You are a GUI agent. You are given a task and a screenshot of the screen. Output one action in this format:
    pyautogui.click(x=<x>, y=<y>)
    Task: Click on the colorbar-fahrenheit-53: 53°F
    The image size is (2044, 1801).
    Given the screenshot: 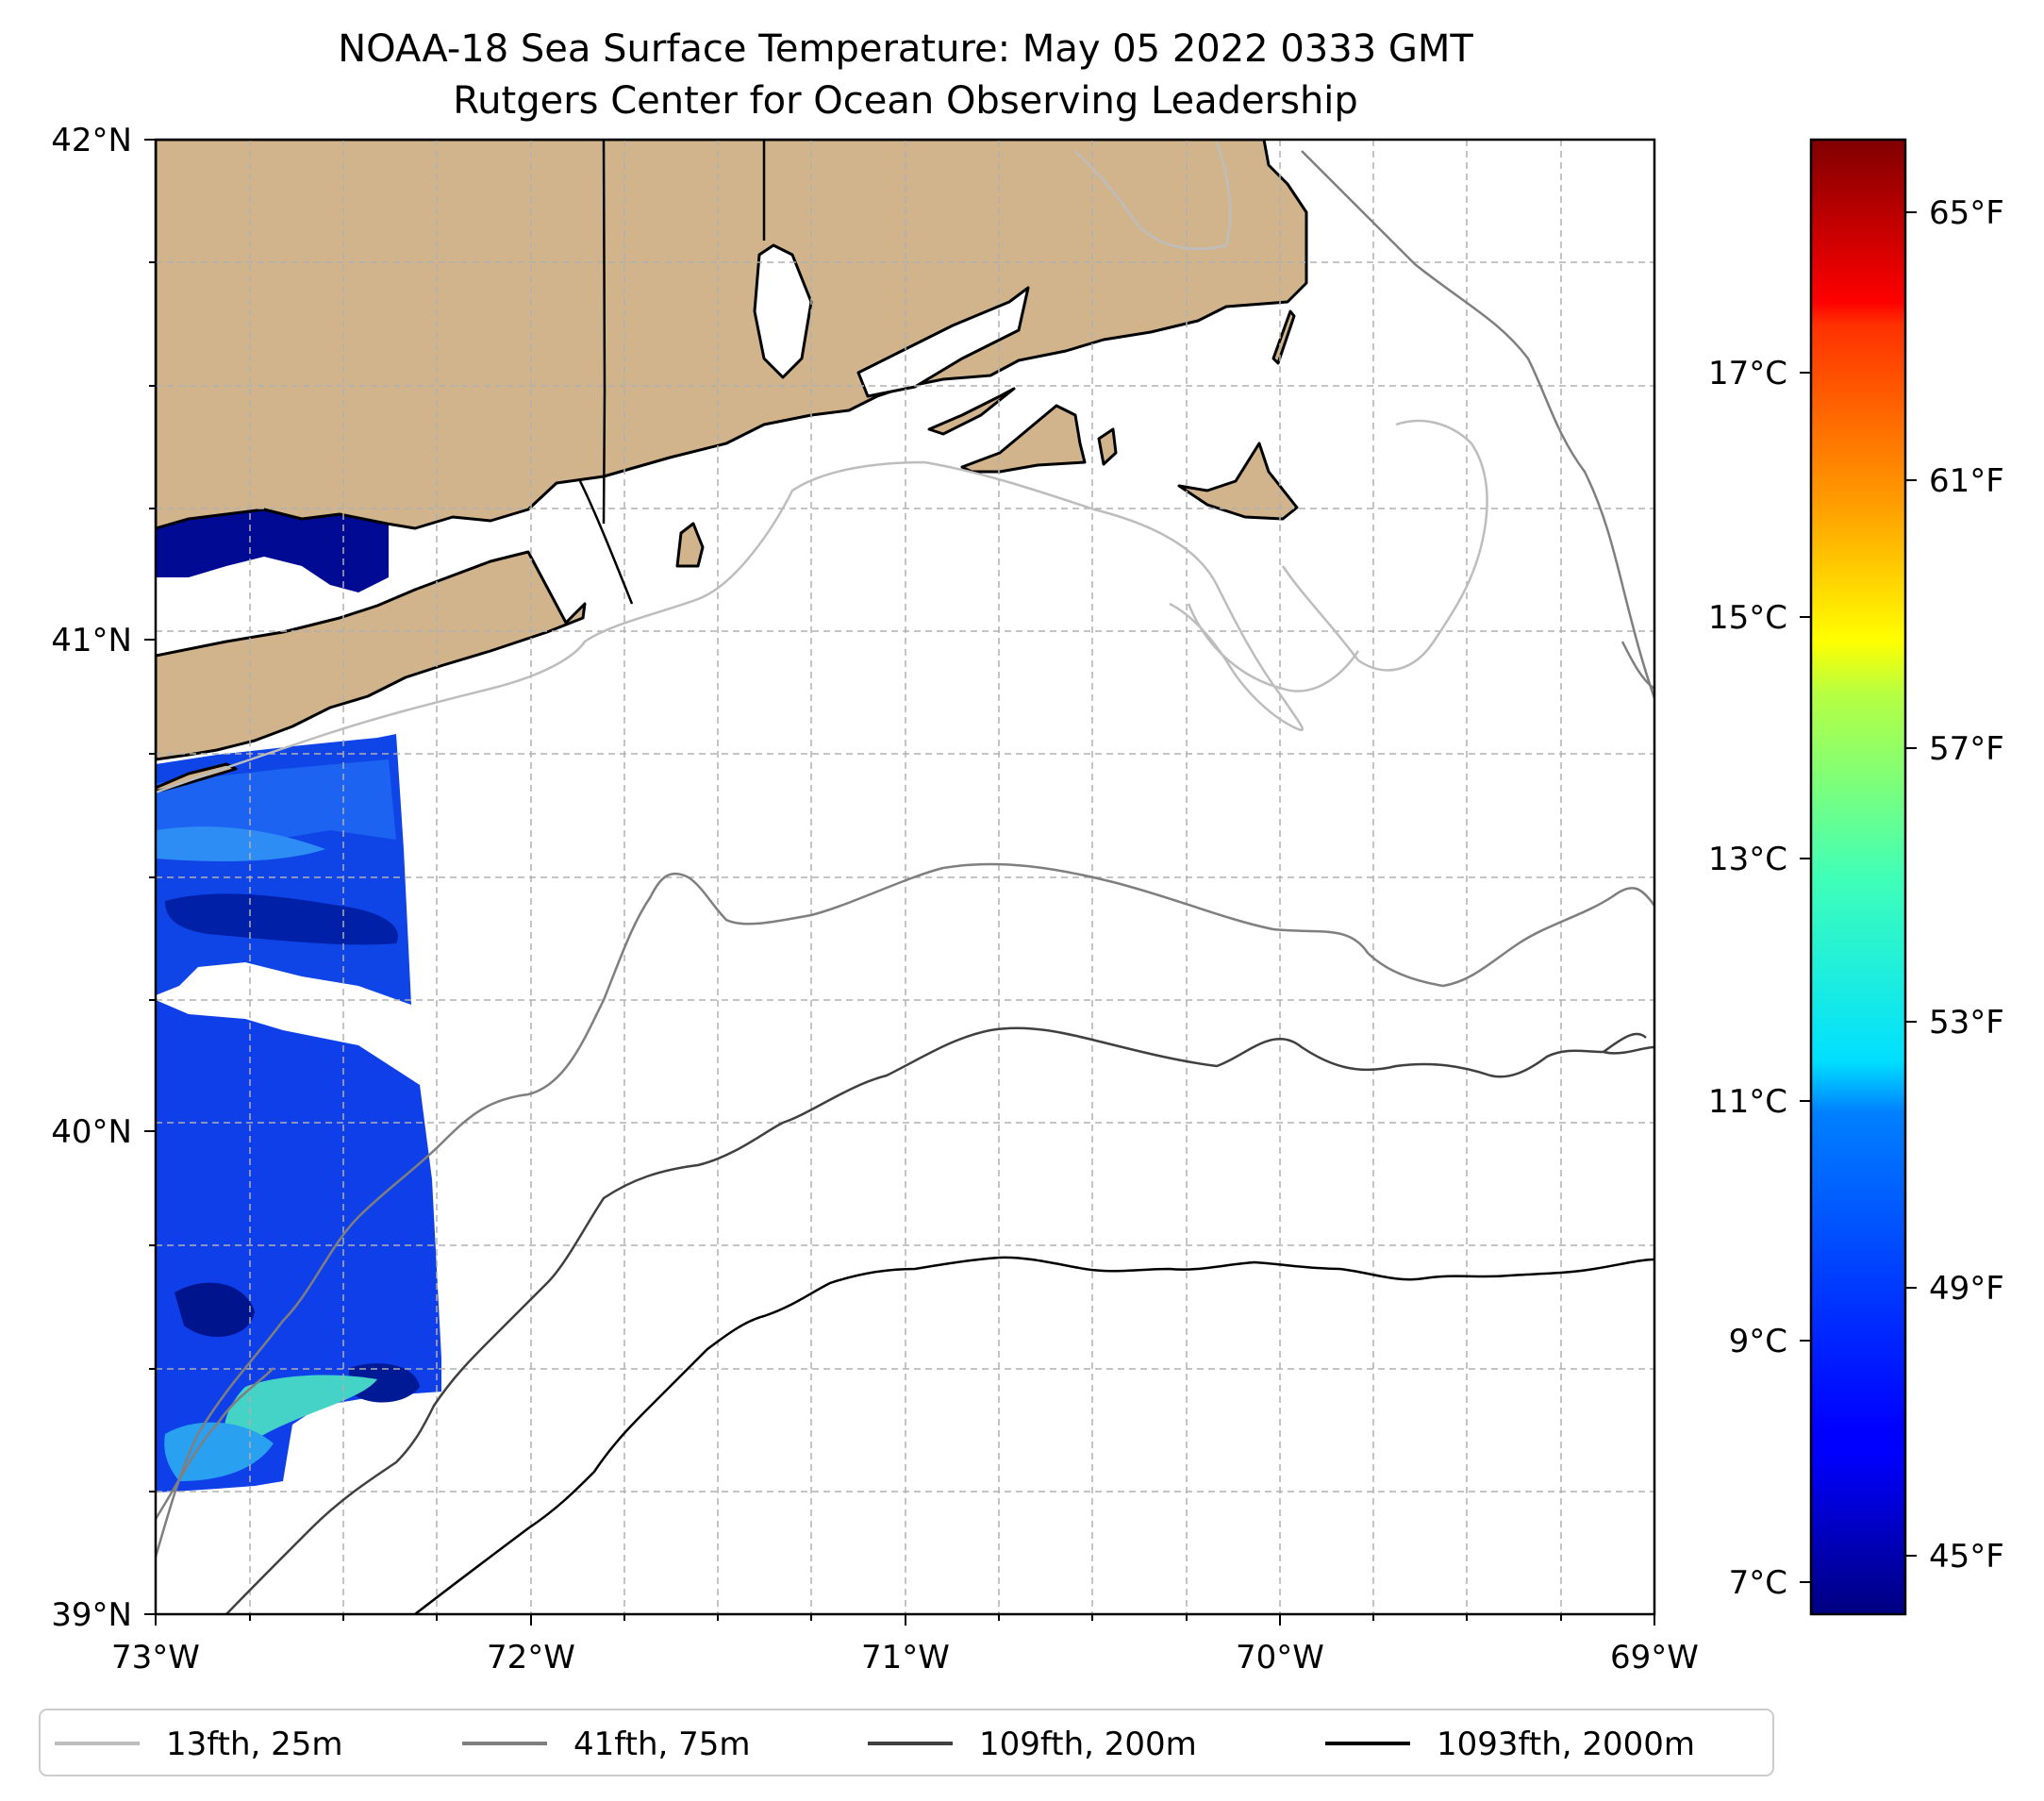 What is the action you would take?
    pyautogui.click(x=1967, y=1023)
    